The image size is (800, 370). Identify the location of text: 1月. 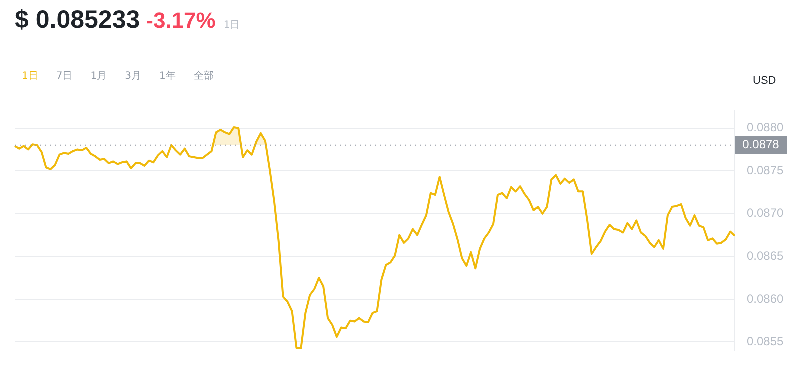
(99, 76).